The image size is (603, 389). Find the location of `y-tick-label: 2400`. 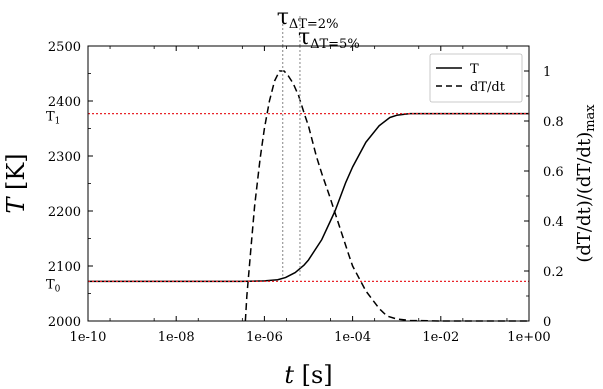

y-tick-label: 2400 is located at coordinates (64, 102).